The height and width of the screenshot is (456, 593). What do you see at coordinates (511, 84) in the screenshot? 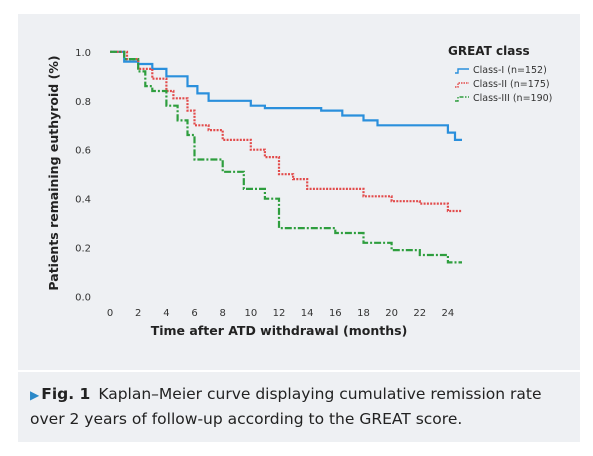
I see `legend-label-class-2: Class-II (n=175)` at bounding box center [511, 84].